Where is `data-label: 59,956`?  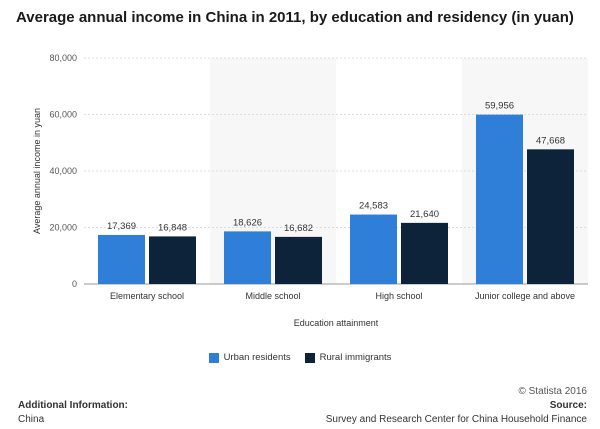
data-label: 59,956 is located at coordinates (499, 106).